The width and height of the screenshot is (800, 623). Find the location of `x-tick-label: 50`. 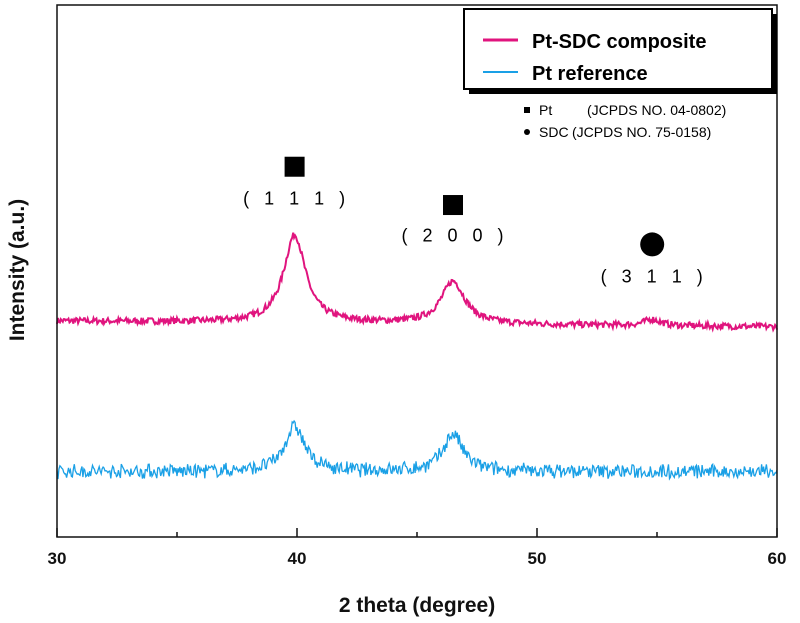

x-tick-label: 50 is located at coordinates (537, 558).